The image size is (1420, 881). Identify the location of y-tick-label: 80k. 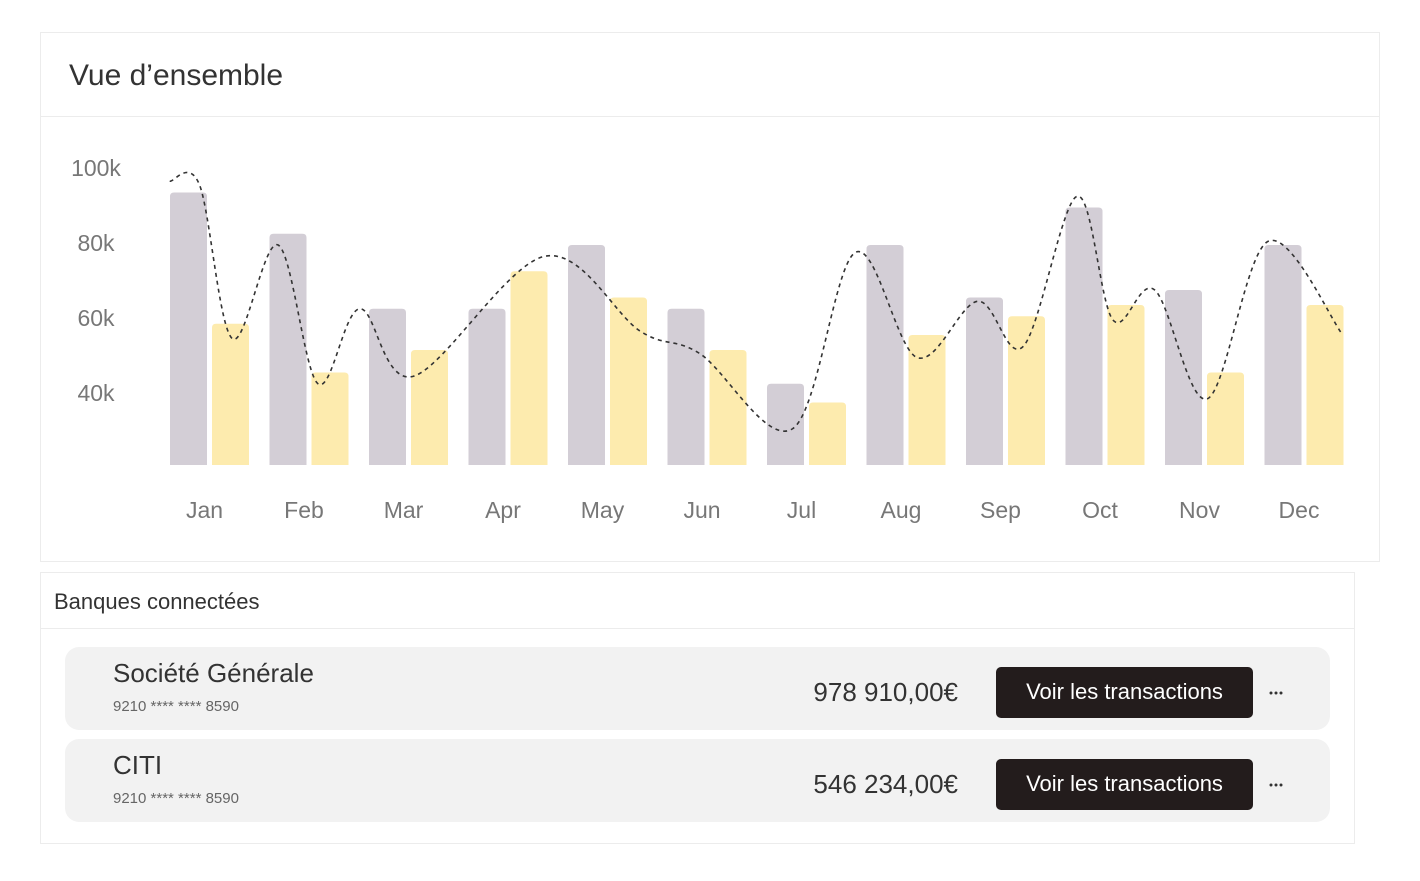
(96, 243).